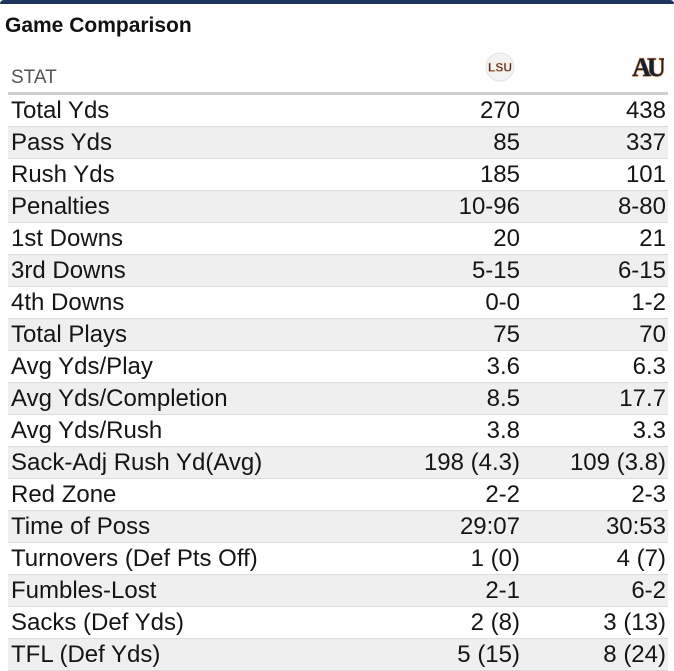 The image size is (674, 671). Describe the element at coordinates (595, 110) in the screenshot. I see `team-b-value: 438` at that location.